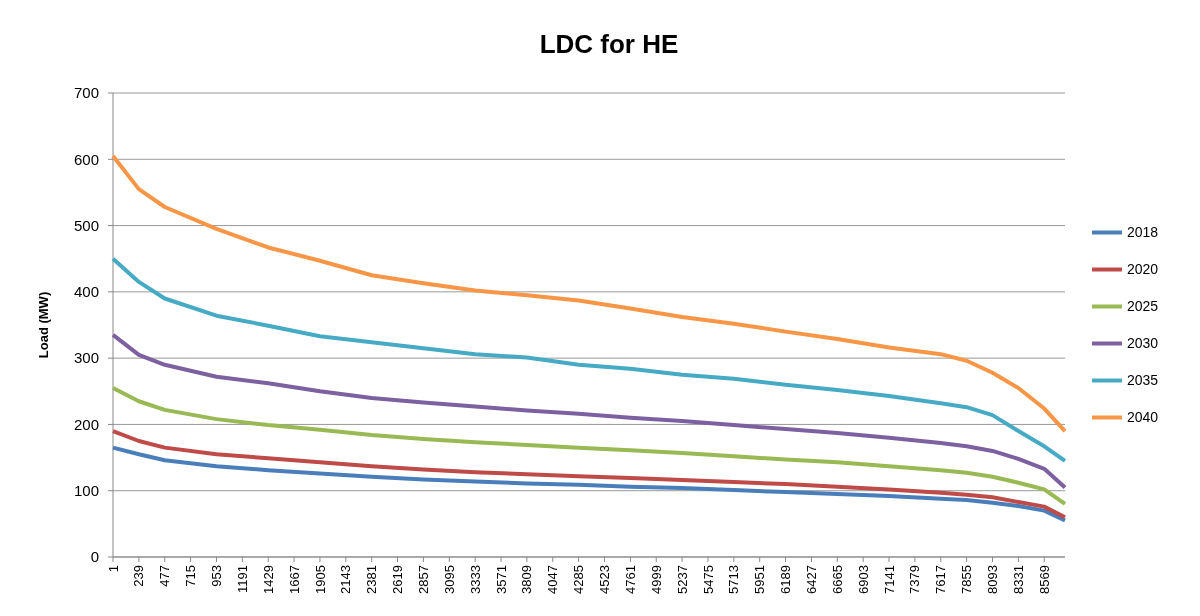 Image resolution: width=1200 pixels, height=616 pixels. I want to click on x-tick-label: 5237, so click(682, 579).